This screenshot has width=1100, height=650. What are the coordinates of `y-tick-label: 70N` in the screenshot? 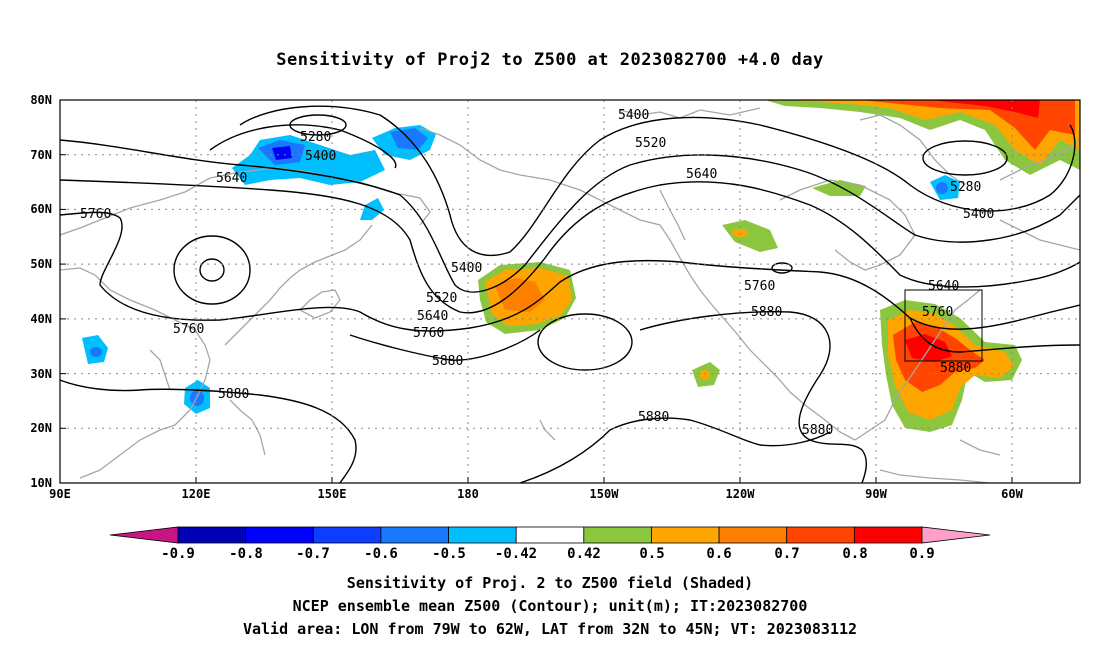 It's located at (41, 155).